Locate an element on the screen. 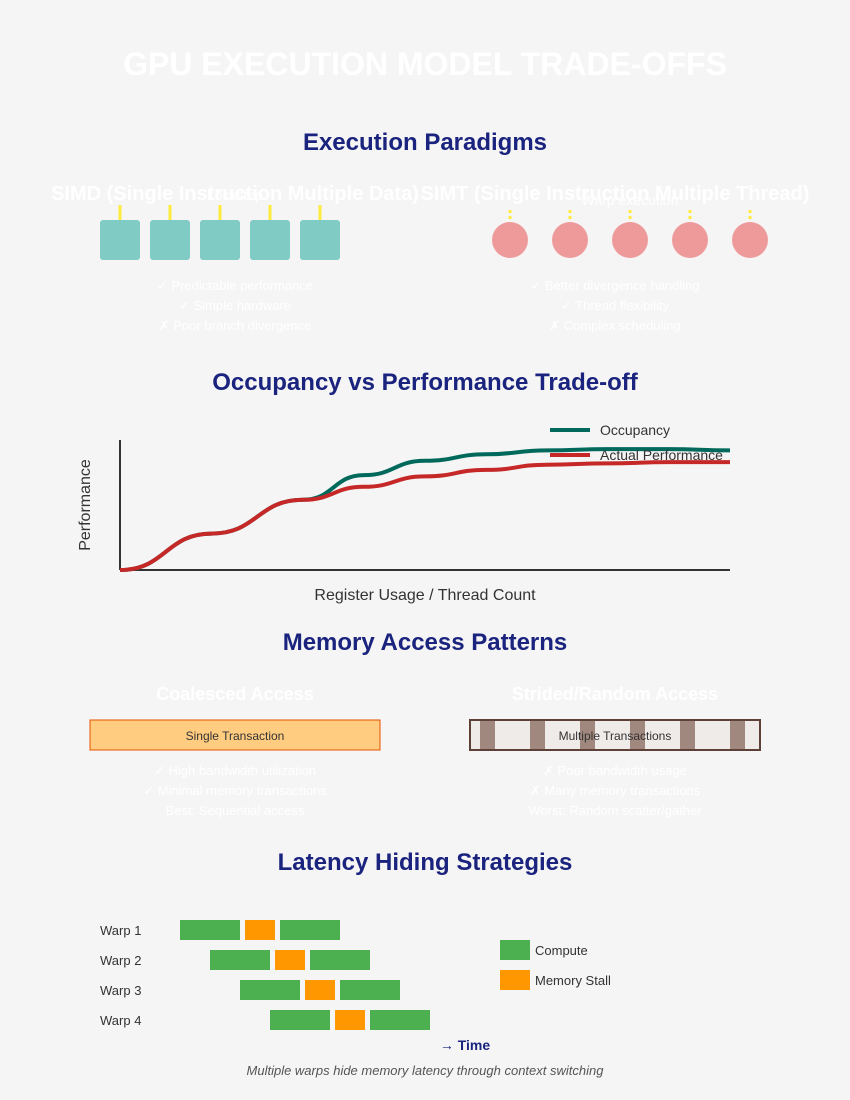  warp-timeline: Warp 1 Warp 2 Warp 3 Warp 4 is located at coordinates (265, 975).